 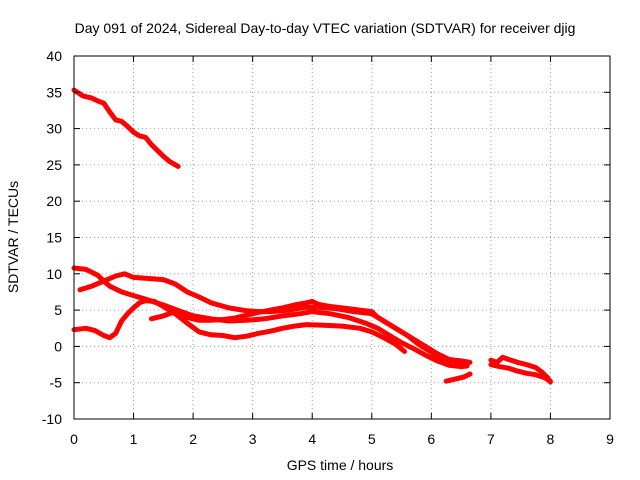 What do you see at coordinates (74, 439) in the screenshot?
I see `x-tick-label: 0` at bounding box center [74, 439].